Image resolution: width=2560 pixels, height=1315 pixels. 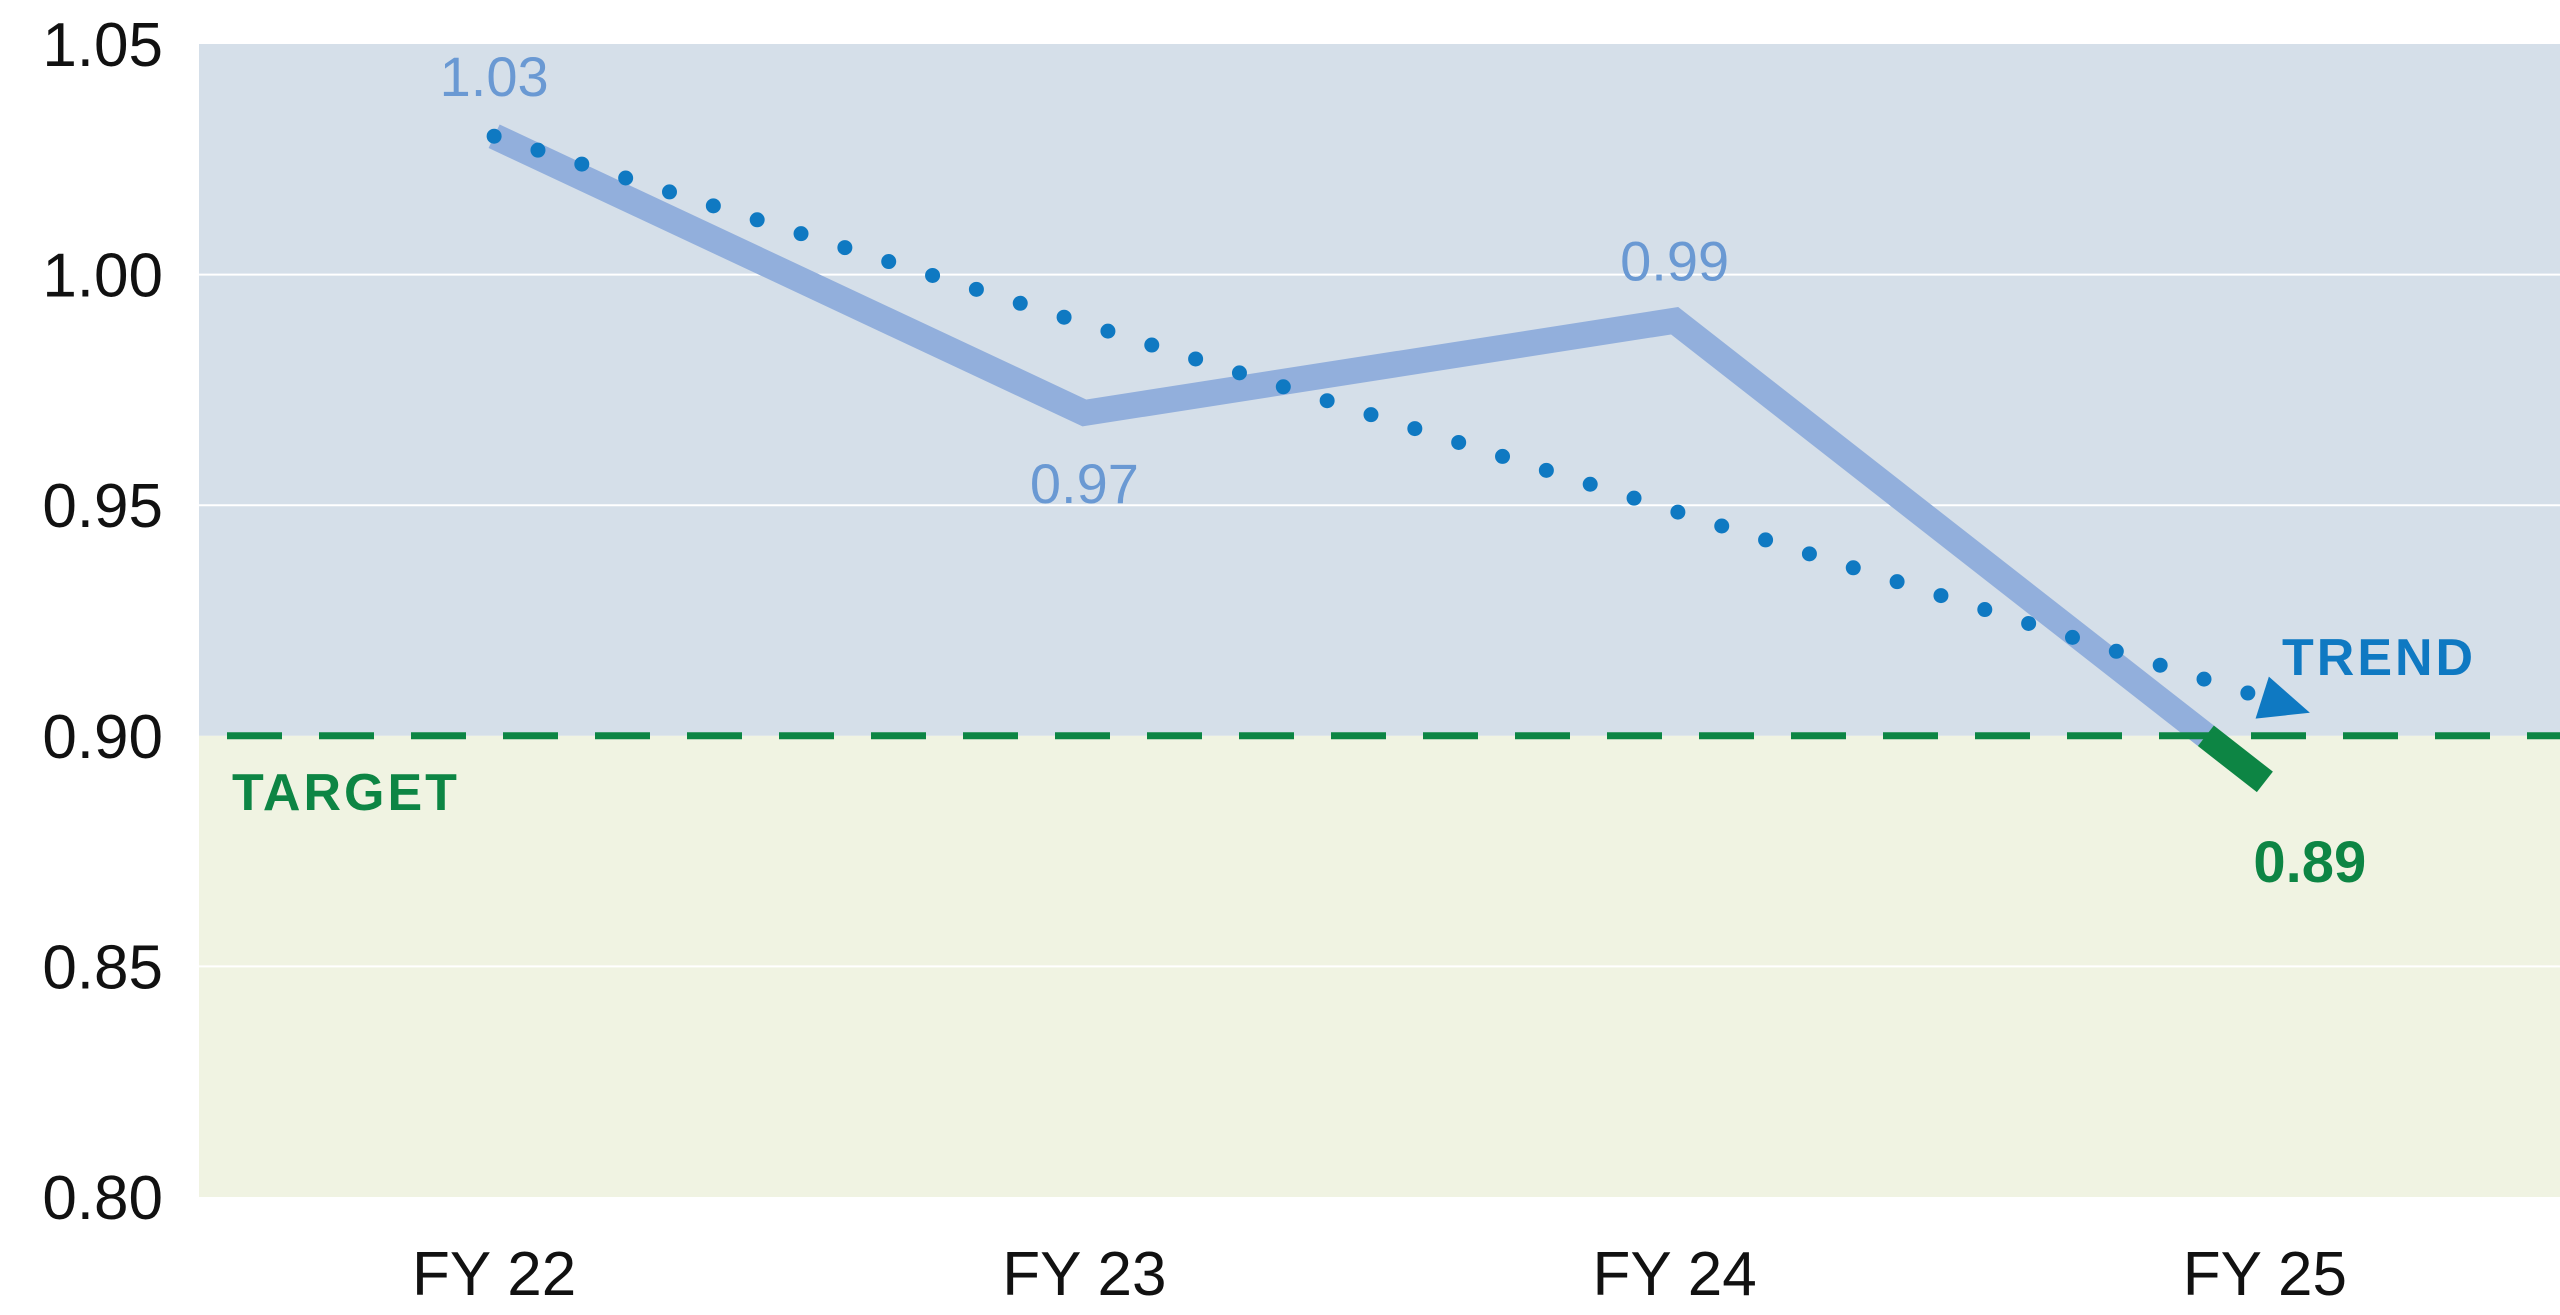 I want to click on y-tick-label: 1.05, so click(x=102, y=45).